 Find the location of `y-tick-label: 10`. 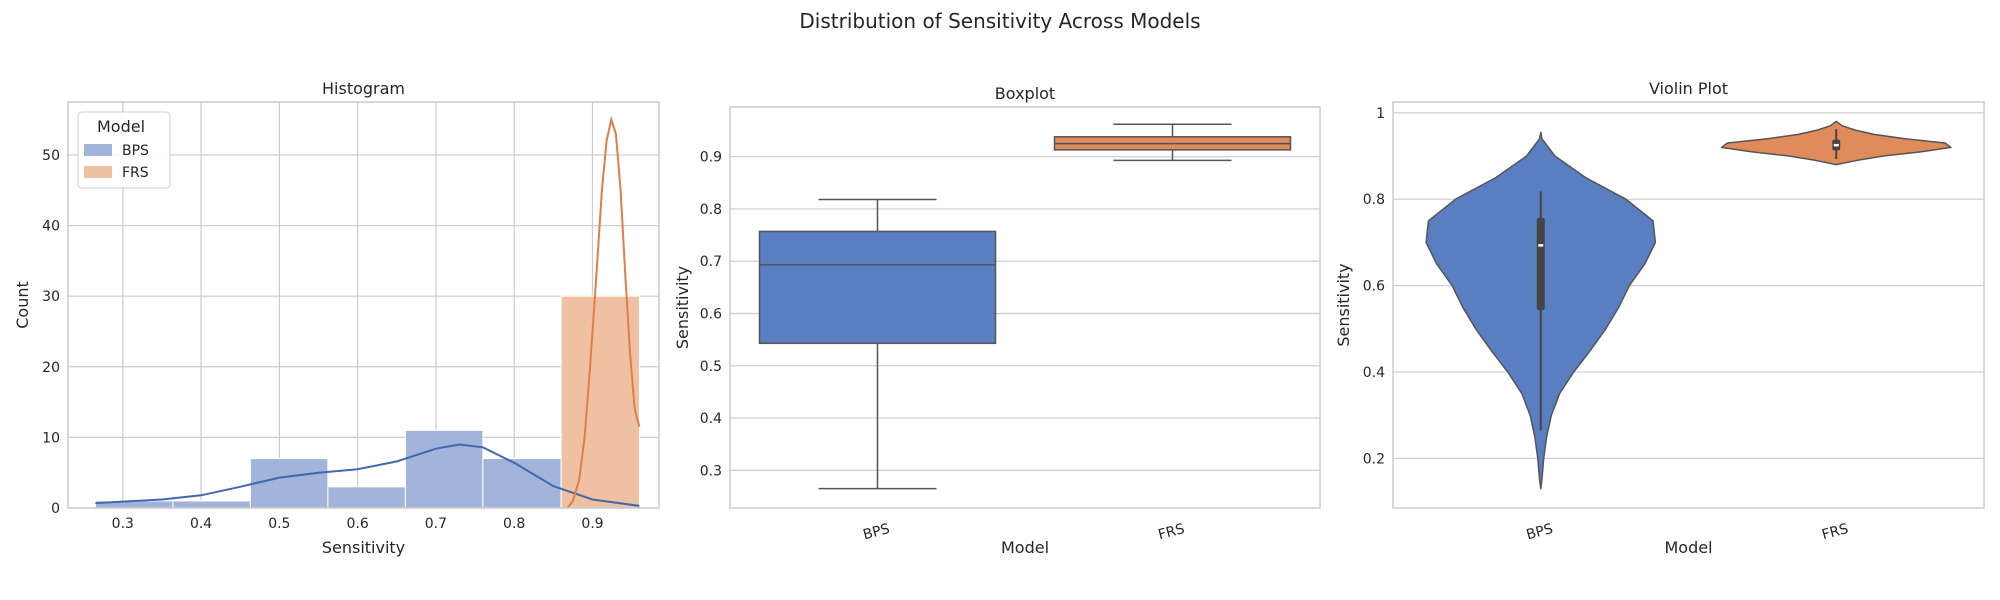

y-tick-label: 10 is located at coordinates (51, 438).